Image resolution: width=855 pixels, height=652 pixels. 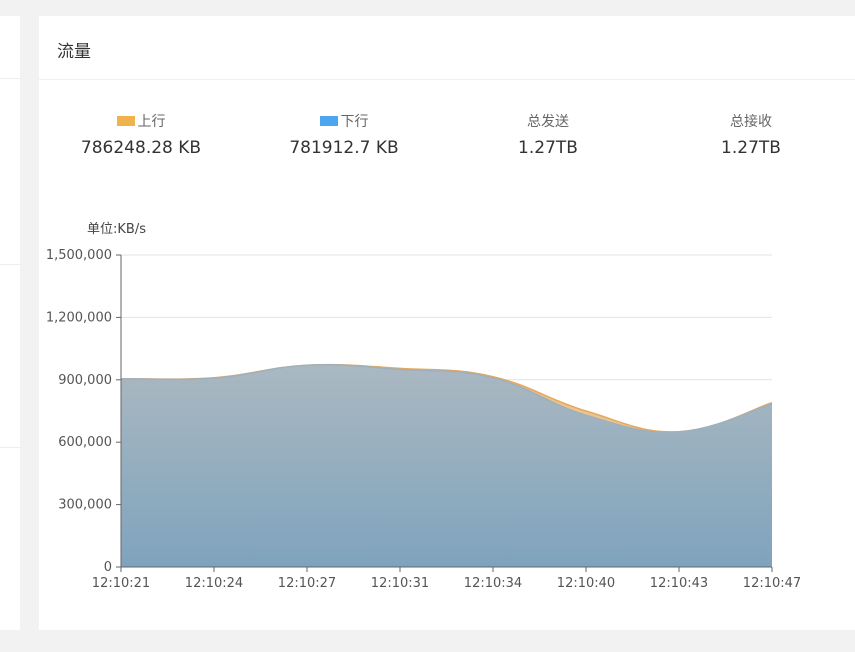 What do you see at coordinates (74, 52) in the screenshot?
I see `card-title: 流量` at bounding box center [74, 52].